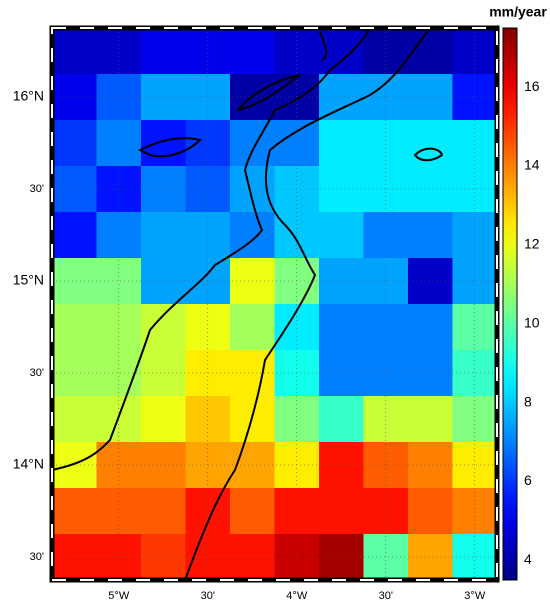 This screenshot has width=550, height=613. Describe the element at coordinates (297, 596) in the screenshot. I see `x-tick-label: 4°W` at that location.